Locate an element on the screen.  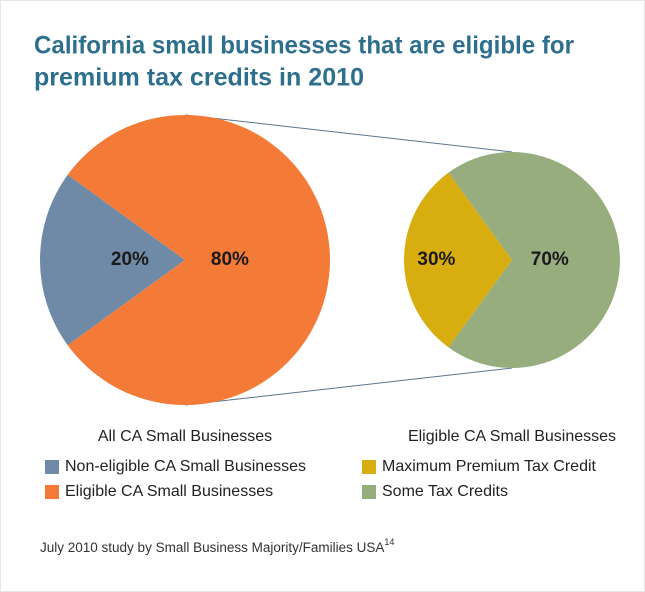
data-label: 70% is located at coordinates (550, 259).